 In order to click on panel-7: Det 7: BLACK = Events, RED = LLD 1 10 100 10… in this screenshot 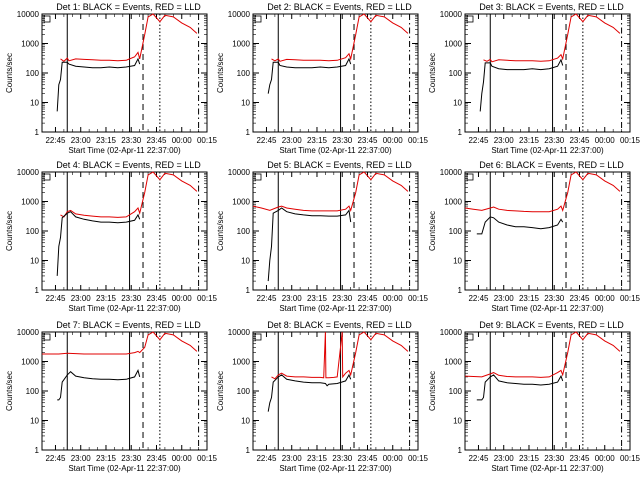, I will do `click(111, 396)`.